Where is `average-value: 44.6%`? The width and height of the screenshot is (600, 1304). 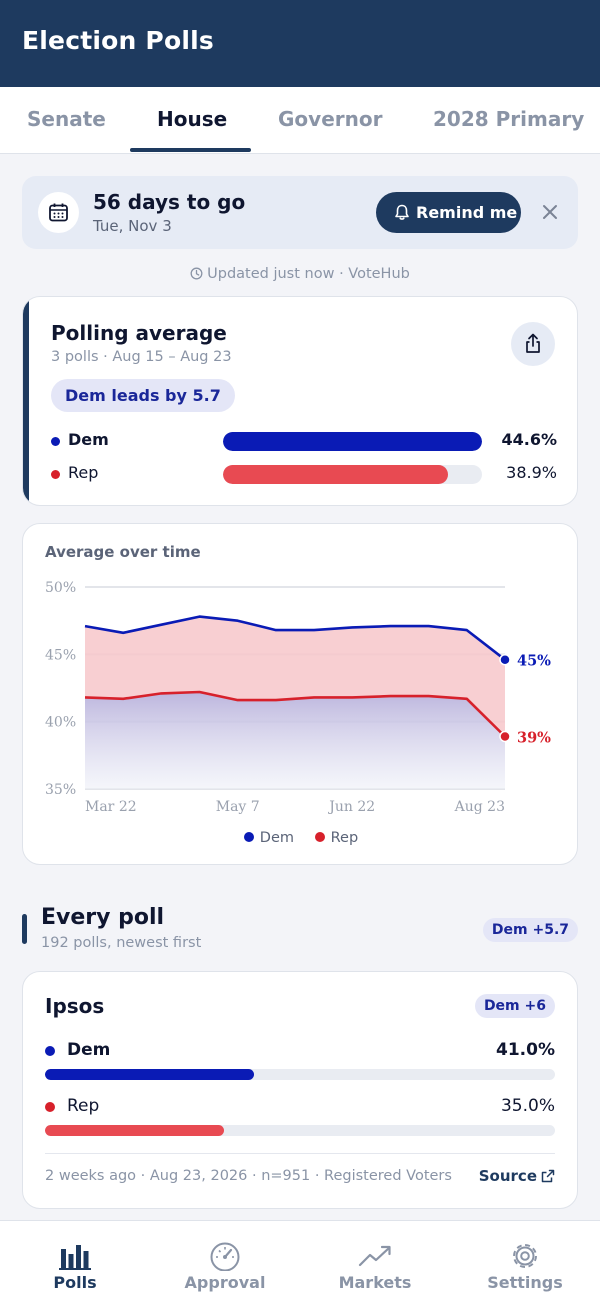 average-value: 44.6% is located at coordinates (529, 439).